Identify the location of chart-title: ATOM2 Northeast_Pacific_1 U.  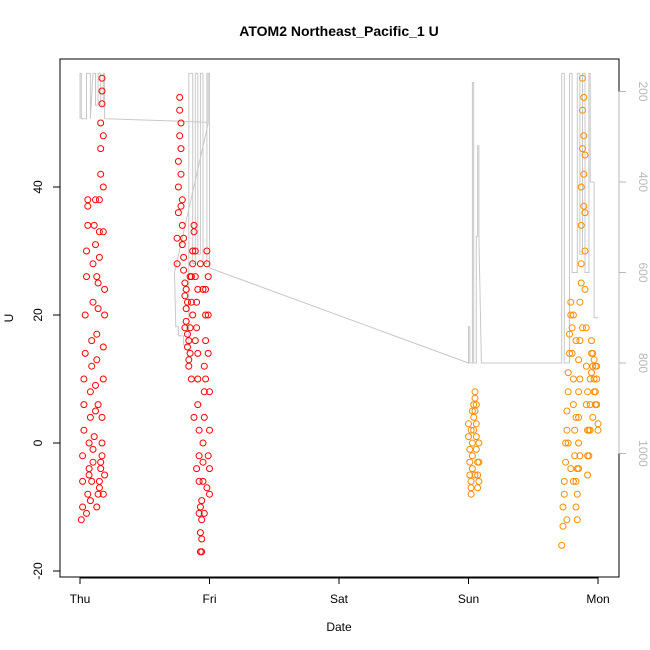
(338, 31).